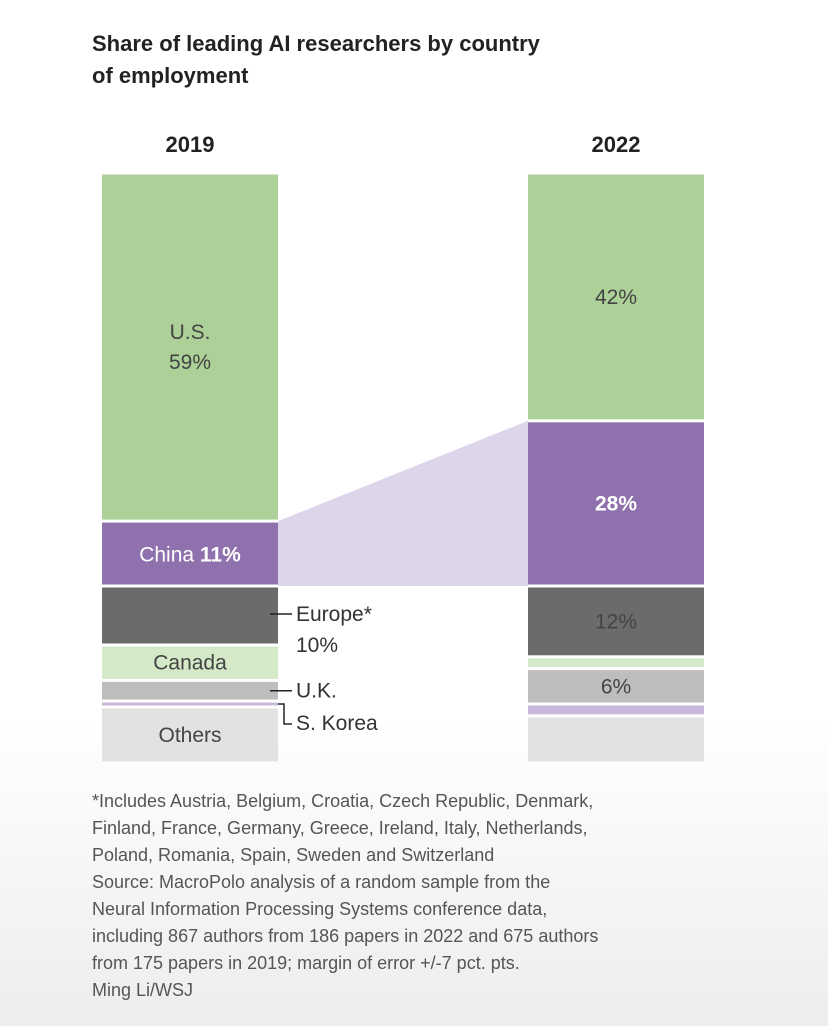 Image resolution: width=828 pixels, height=1026 pixels. I want to click on annotation-europe-1: 10%, so click(317, 645).